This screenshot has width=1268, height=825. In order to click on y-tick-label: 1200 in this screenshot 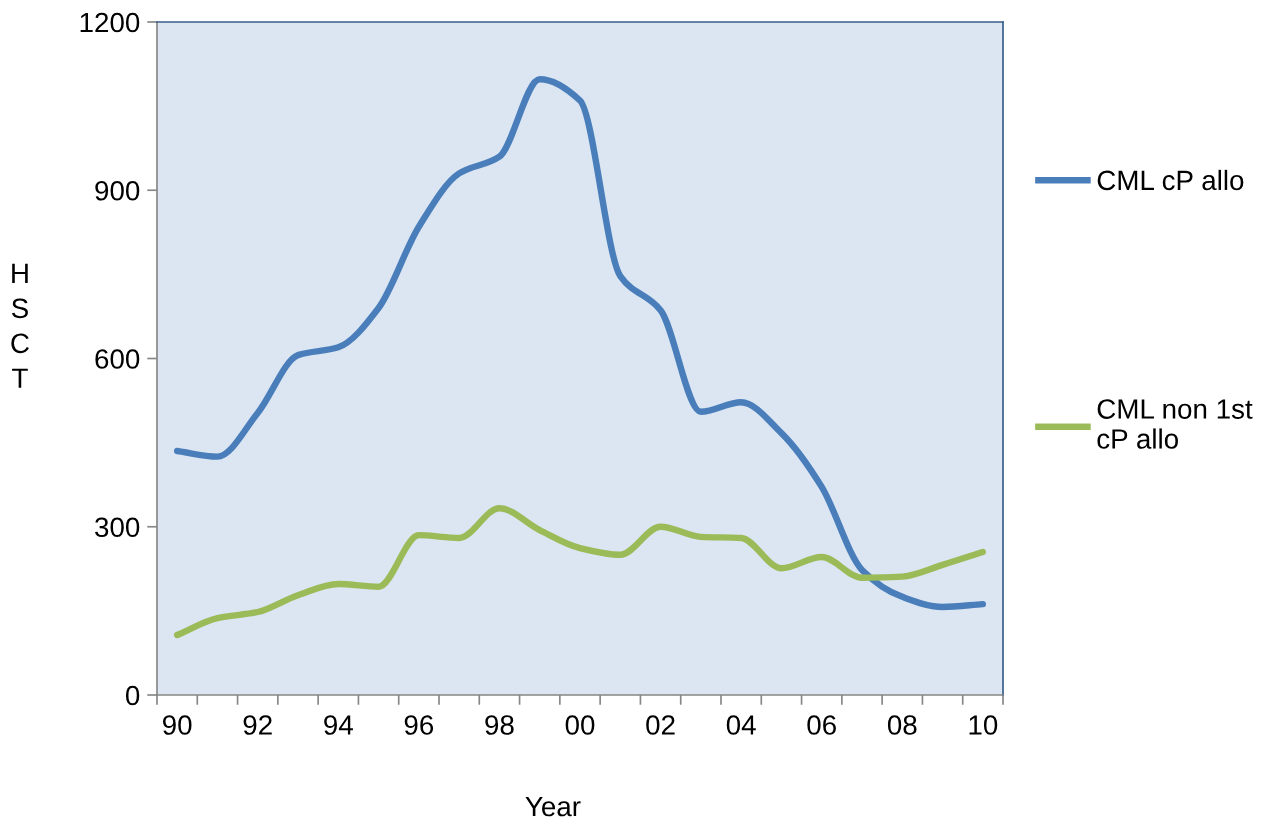, I will do `click(110, 22)`.